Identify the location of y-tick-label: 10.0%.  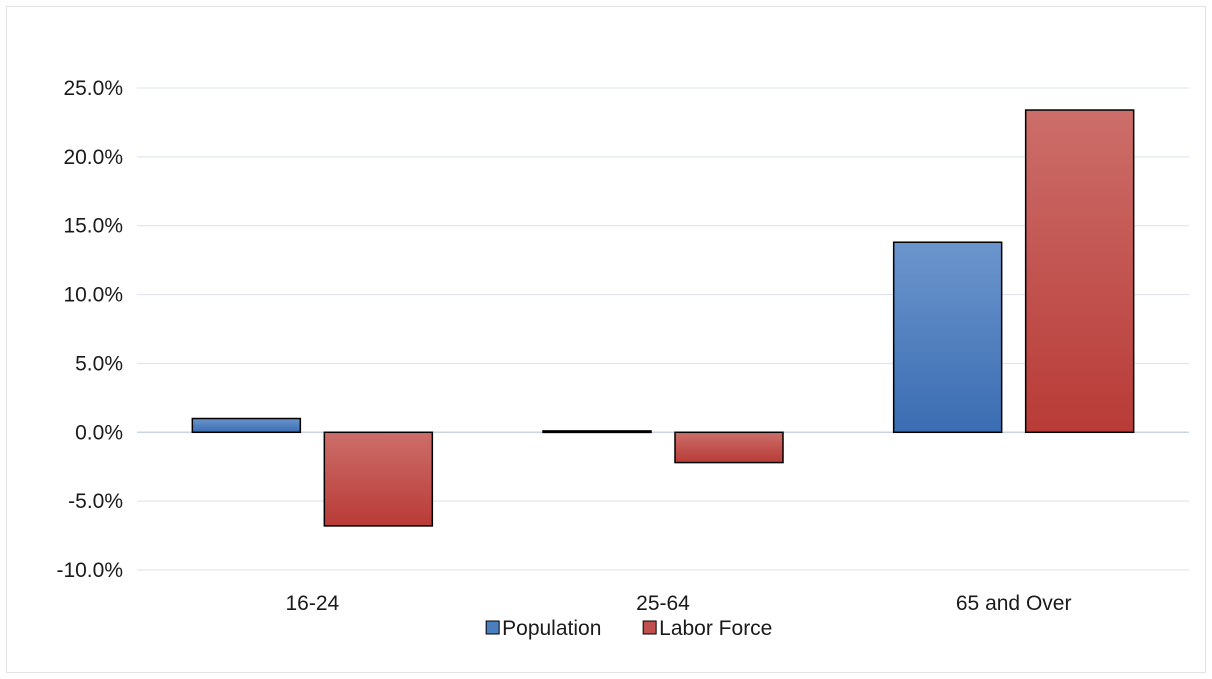
(93, 295).